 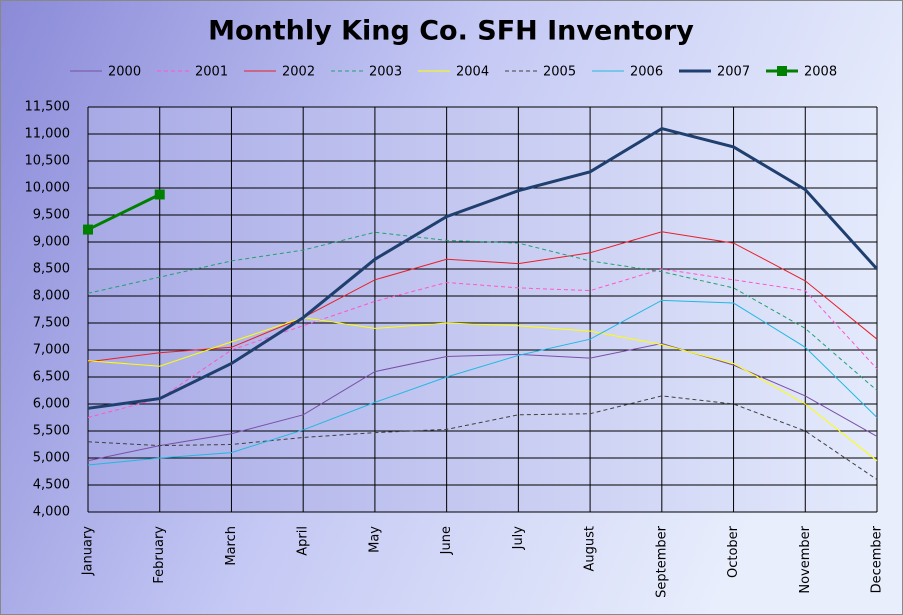 I want to click on x-tick-label: March, so click(x=231, y=546).